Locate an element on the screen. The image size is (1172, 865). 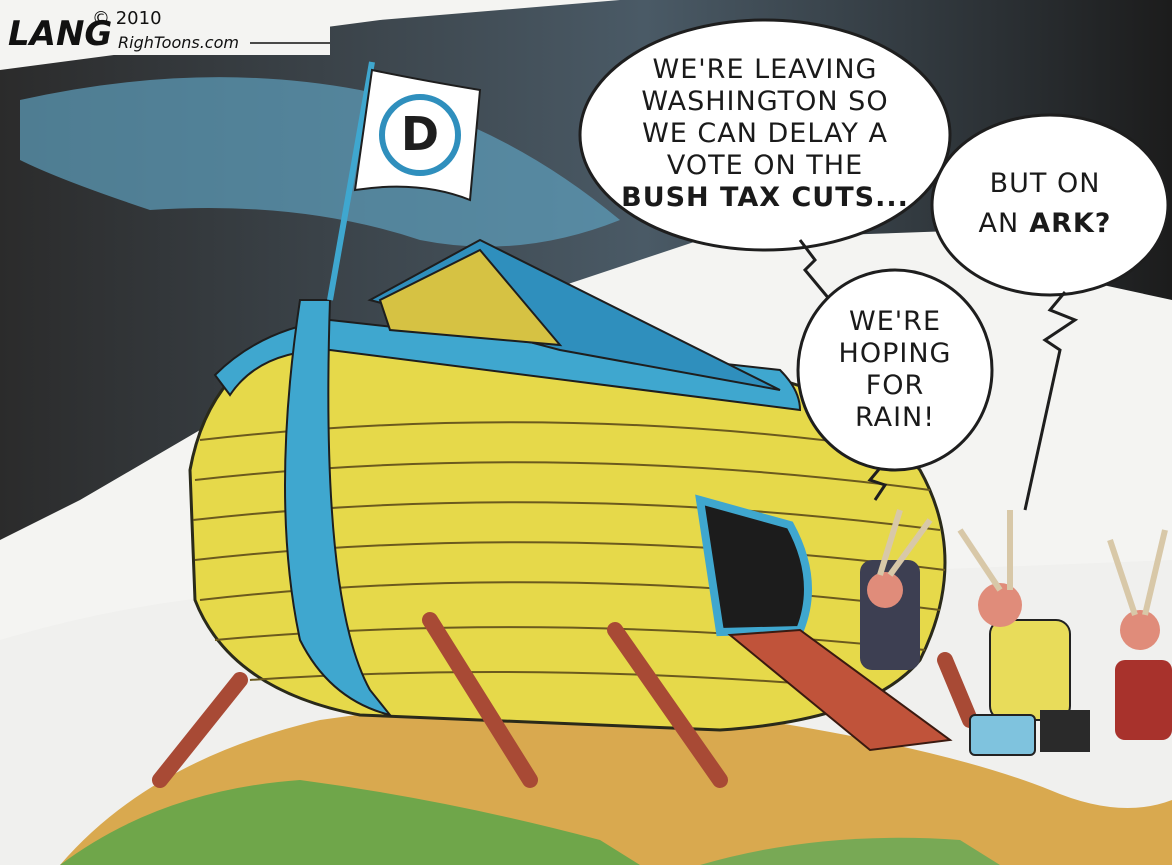
bubble-leaving is located at coordinates (765, 135).